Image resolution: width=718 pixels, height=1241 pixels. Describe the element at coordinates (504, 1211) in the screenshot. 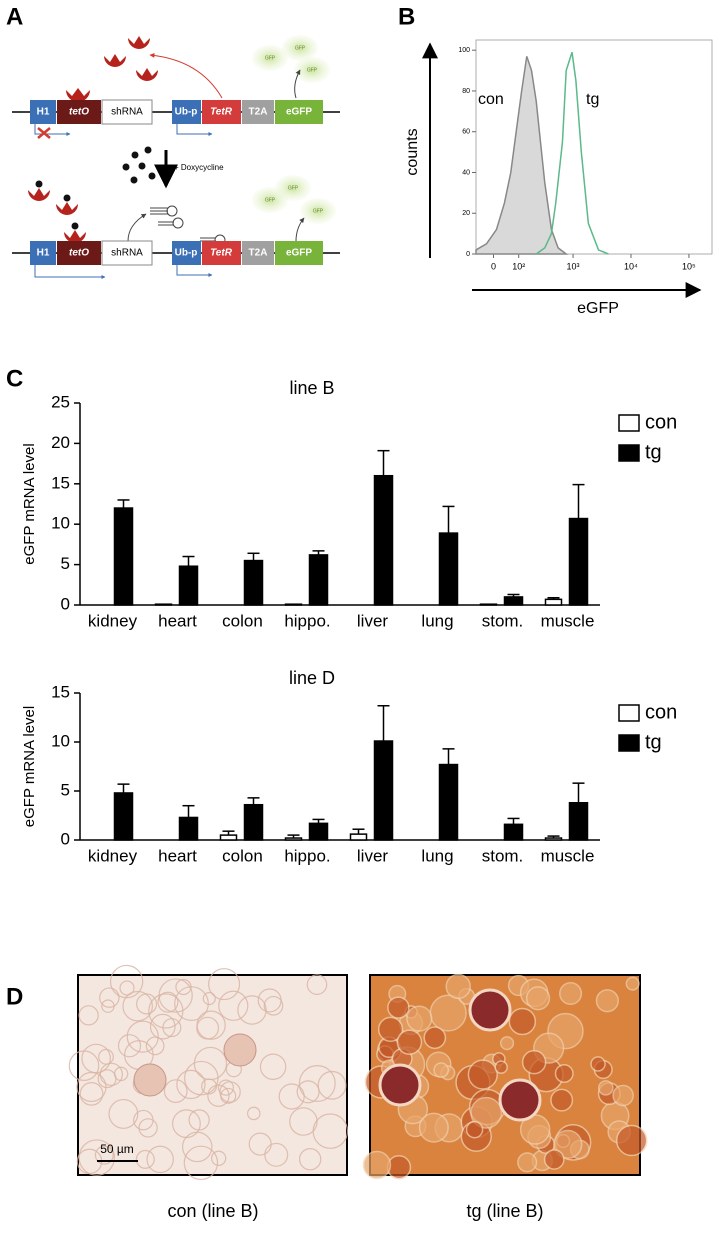

I see `caption: tg (line B)` at that location.